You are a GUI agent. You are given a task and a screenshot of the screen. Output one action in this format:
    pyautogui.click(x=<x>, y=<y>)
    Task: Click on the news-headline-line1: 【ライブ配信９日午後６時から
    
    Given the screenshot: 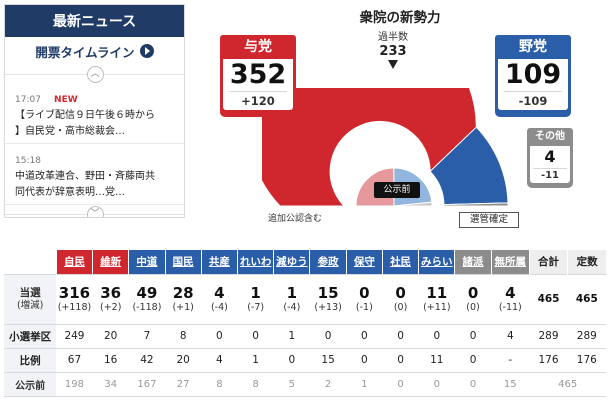 What is the action you would take?
    pyautogui.click(x=85, y=115)
    